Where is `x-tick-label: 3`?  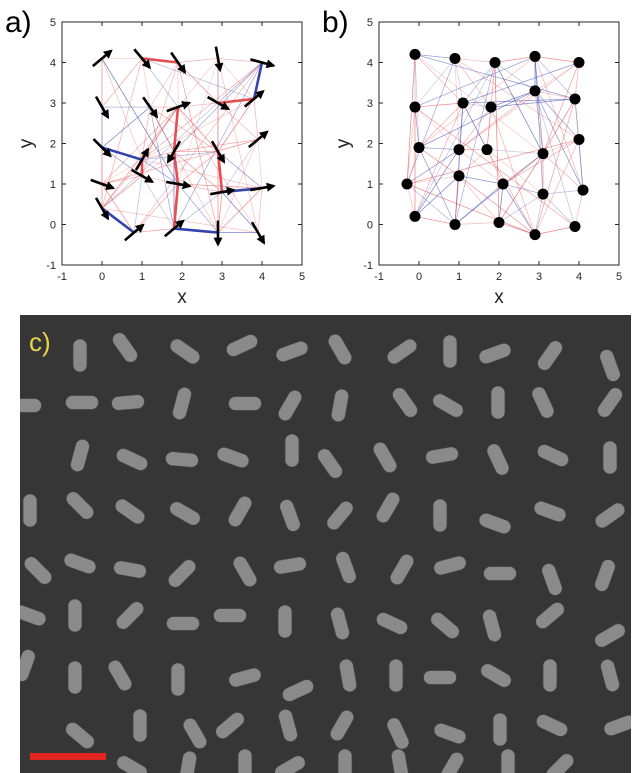 x-tick-label: 3 is located at coordinates (539, 277).